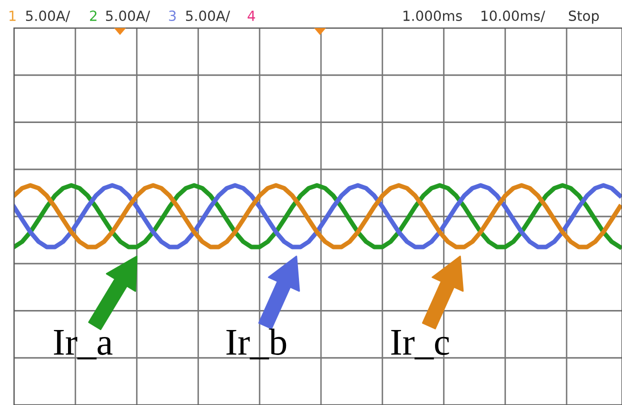 The image size is (622, 405). What do you see at coordinates (252, 15) in the screenshot?
I see `text: 4` at bounding box center [252, 15].